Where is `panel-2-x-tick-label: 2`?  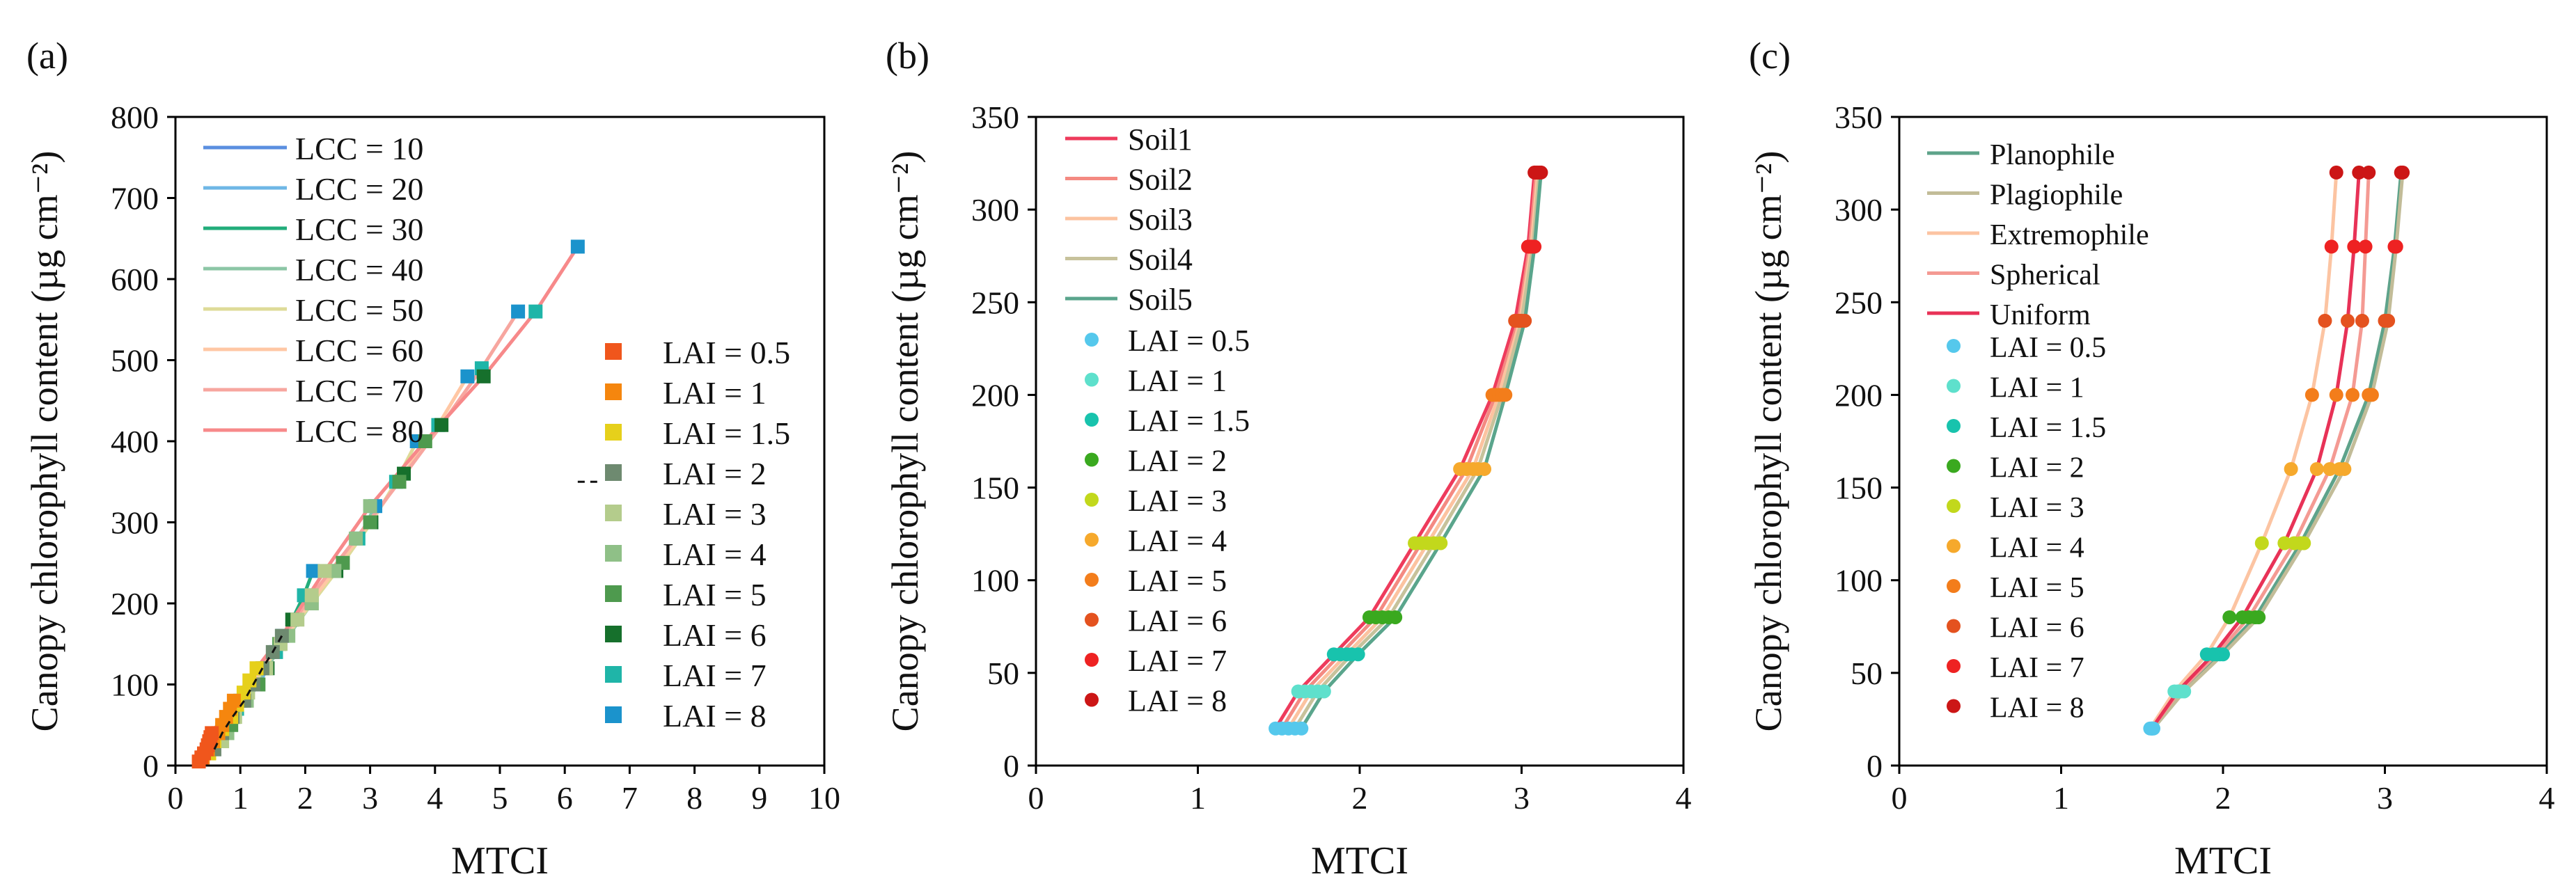
panel-2-x-tick-label: 2 is located at coordinates (2223, 798).